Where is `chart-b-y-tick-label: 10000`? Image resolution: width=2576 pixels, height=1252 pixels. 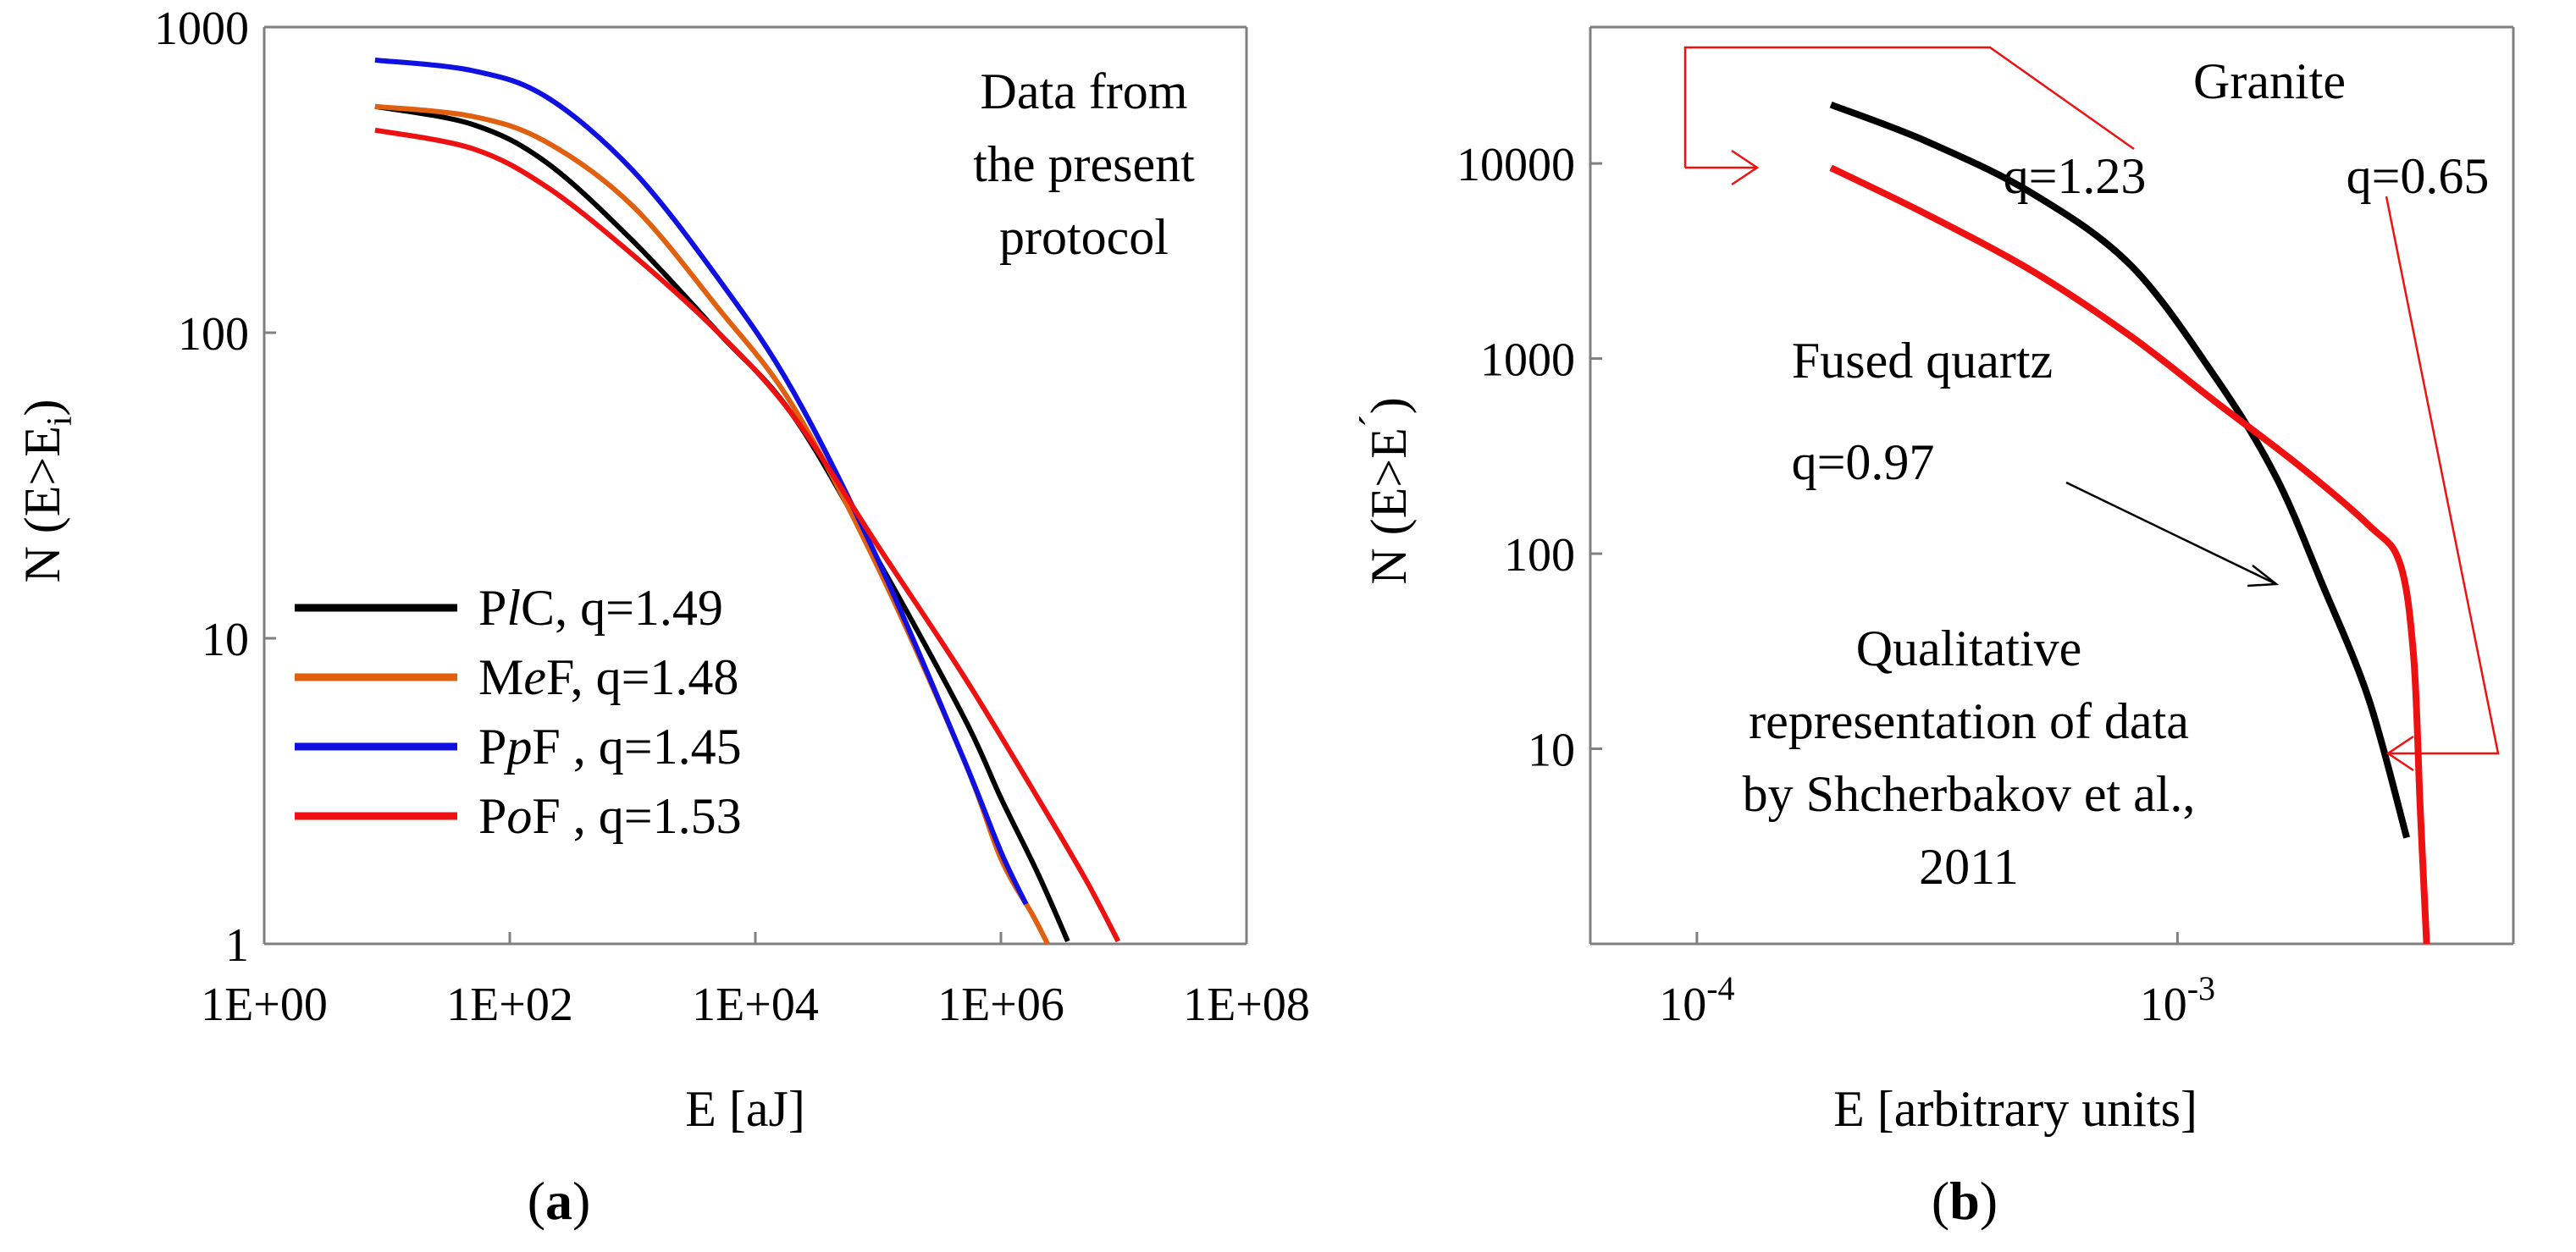
chart-b-y-tick-label: 10000 is located at coordinates (1516, 165).